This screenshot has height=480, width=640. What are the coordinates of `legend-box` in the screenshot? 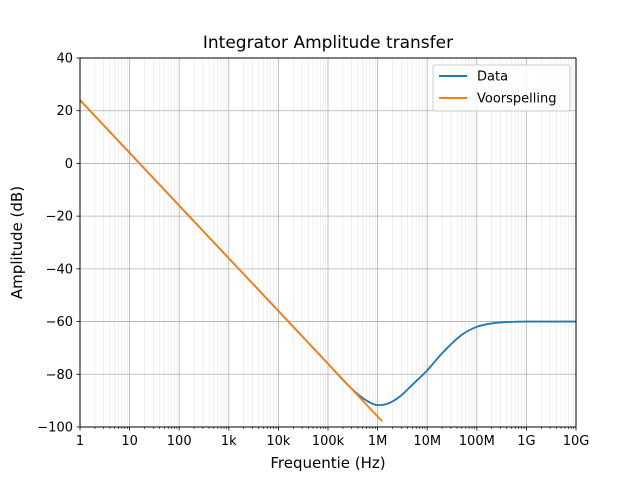 It's located at (501, 88).